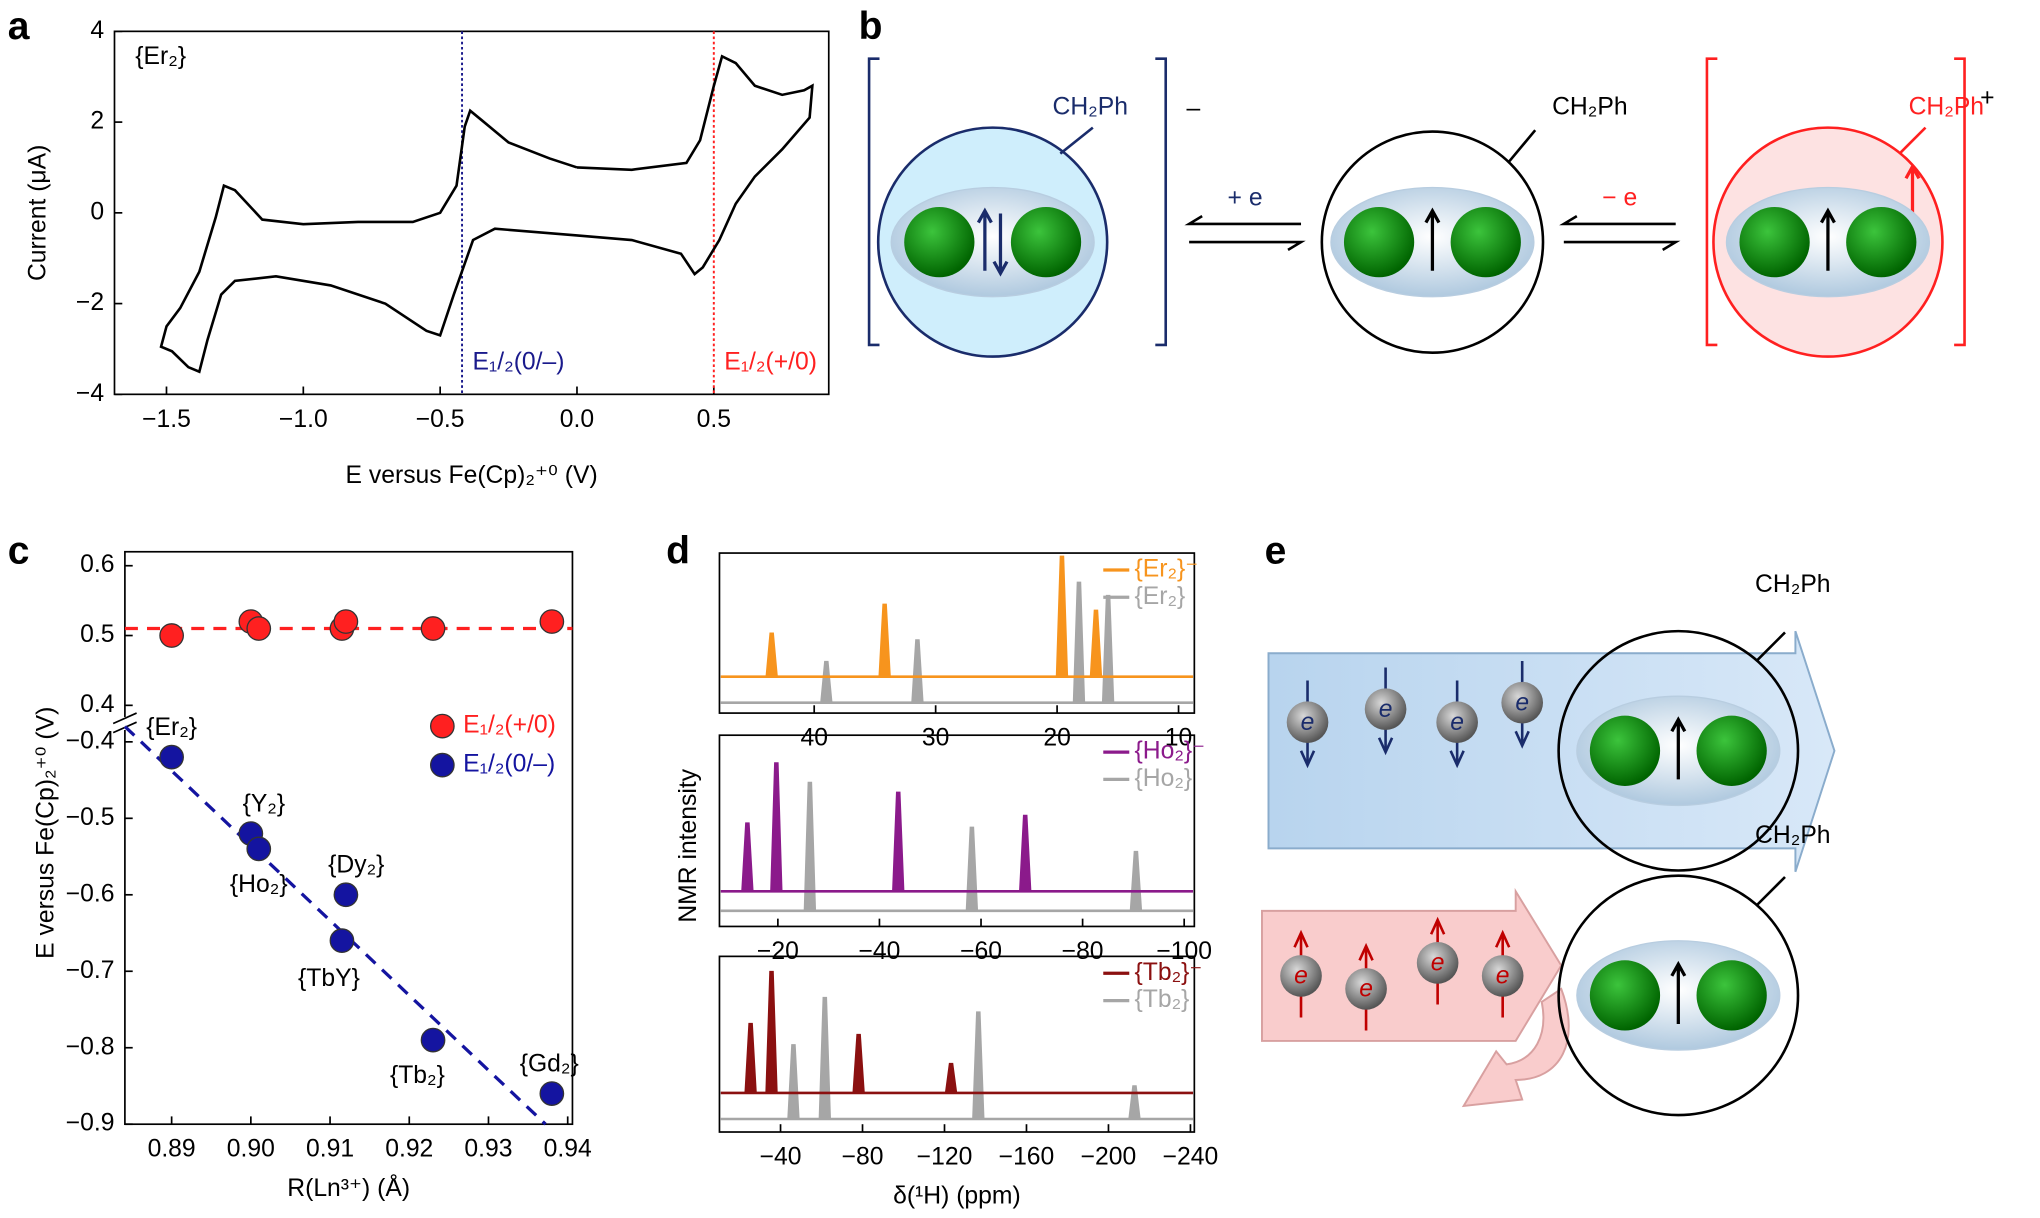 This screenshot has height=1218, width=2040. Describe the element at coordinates (1109, 1157) in the screenshot. I see `x-tick-label: −200` at that location.